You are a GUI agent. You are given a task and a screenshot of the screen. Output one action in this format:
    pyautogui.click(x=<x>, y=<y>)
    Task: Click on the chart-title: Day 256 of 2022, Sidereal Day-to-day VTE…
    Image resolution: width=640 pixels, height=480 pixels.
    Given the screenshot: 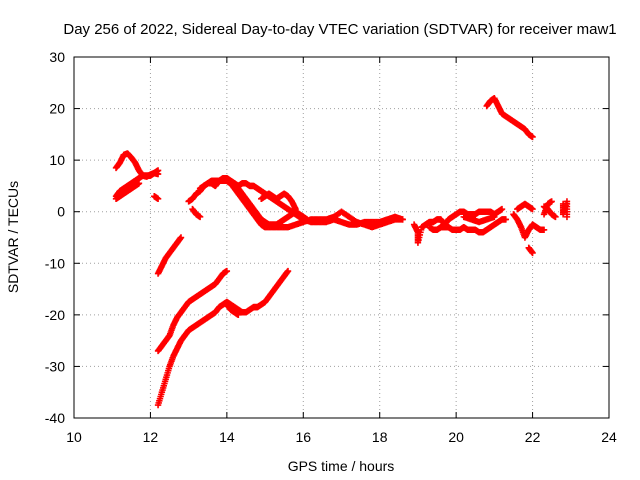 What is the action you would take?
    pyautogui.click(x=339, y=29)
    